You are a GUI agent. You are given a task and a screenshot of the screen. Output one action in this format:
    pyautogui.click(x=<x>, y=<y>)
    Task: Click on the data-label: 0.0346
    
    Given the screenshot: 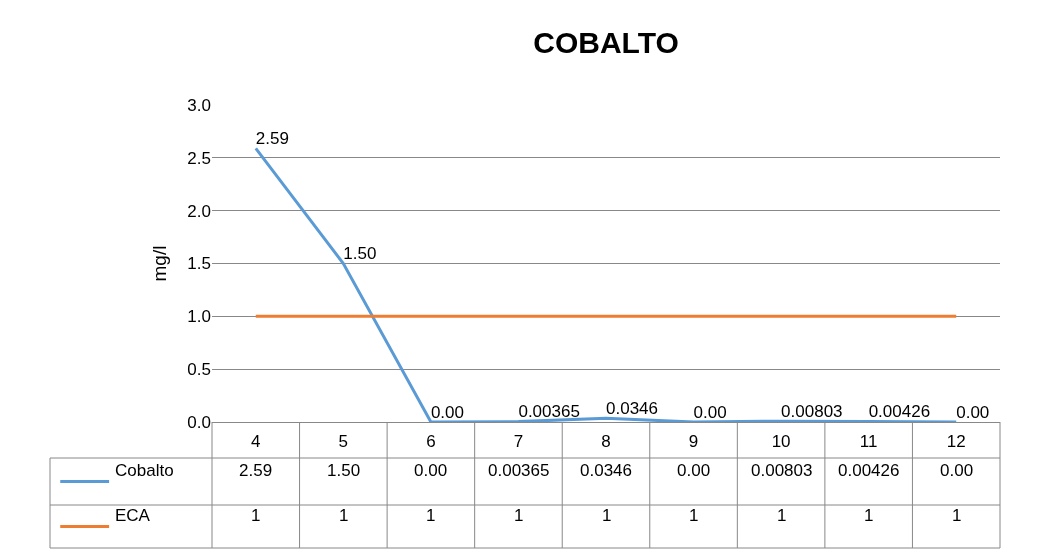 What is the action you would take?
    pyautogui.click(x=606, y=470)
    